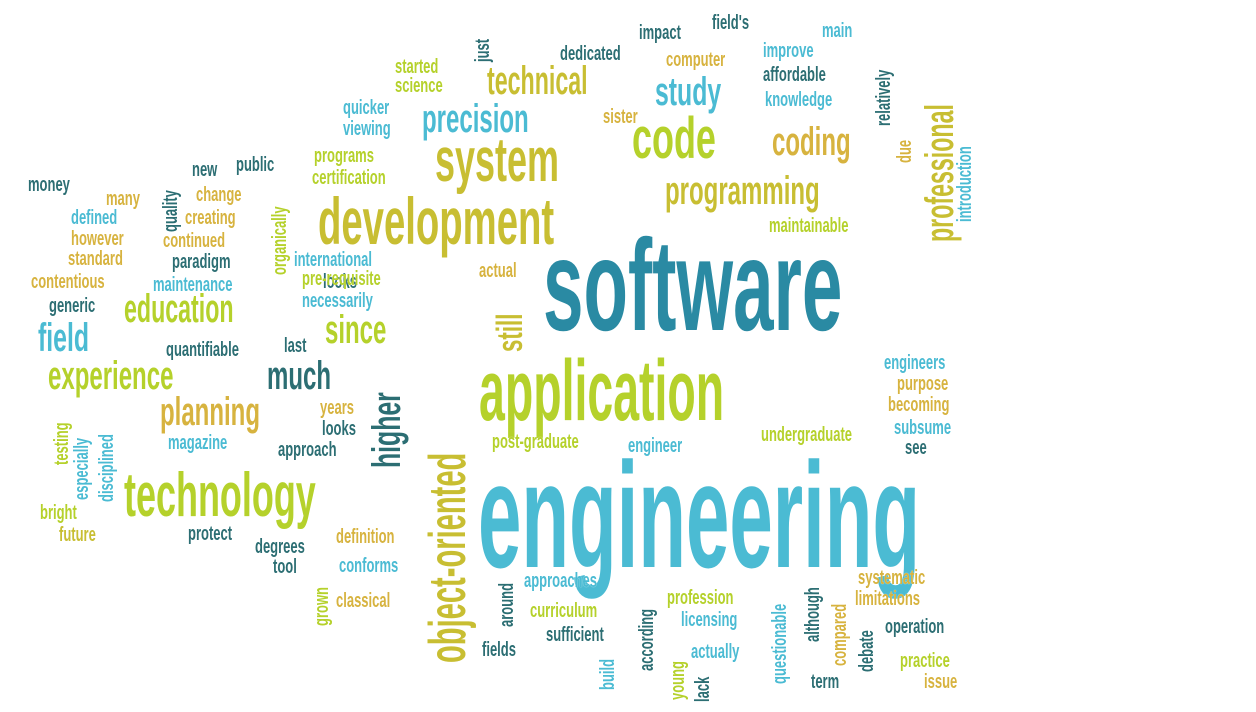 The width and height of the screenshot is (1256, 712). Describe the element at coordinates (171, 211) in the screenshot. I see `word-quality: quality` at that location.